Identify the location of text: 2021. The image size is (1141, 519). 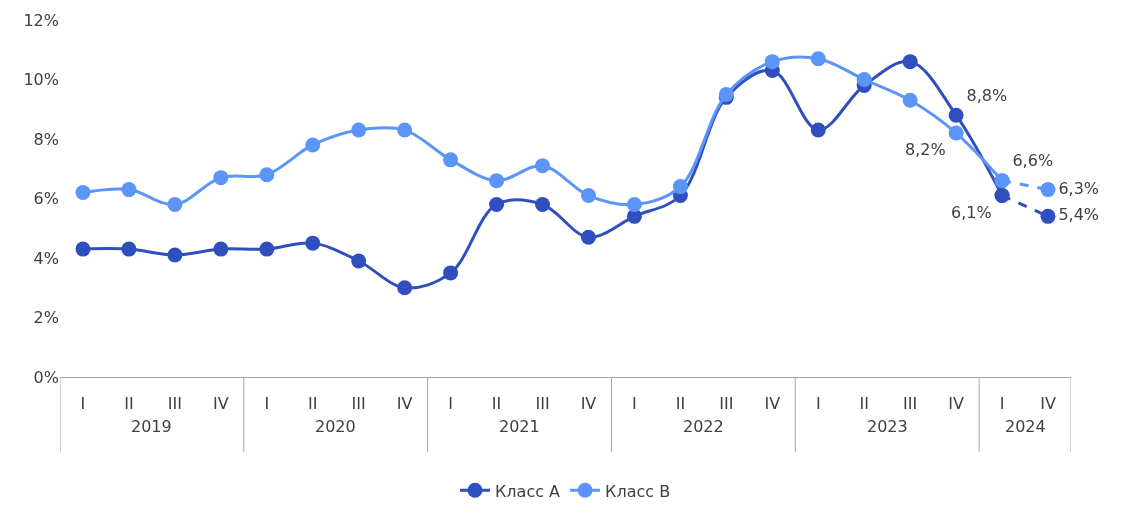
(519, 426).